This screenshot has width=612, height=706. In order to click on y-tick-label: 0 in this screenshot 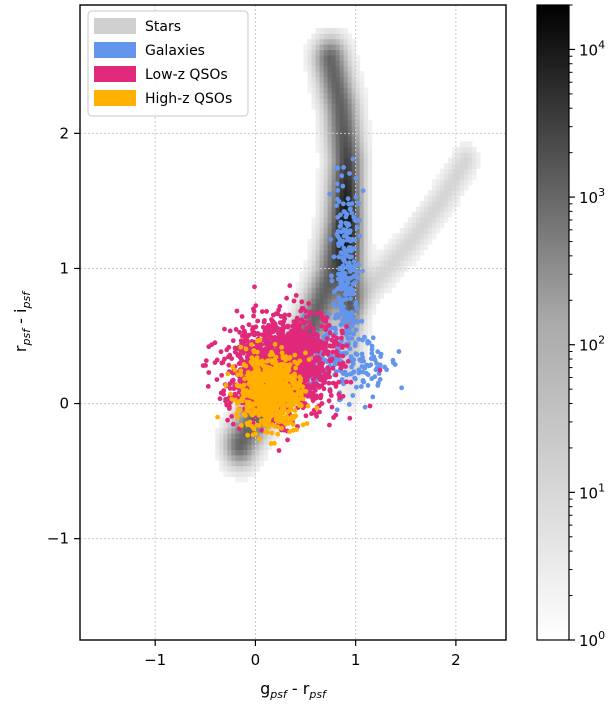, I will do `click(64, 404)`.